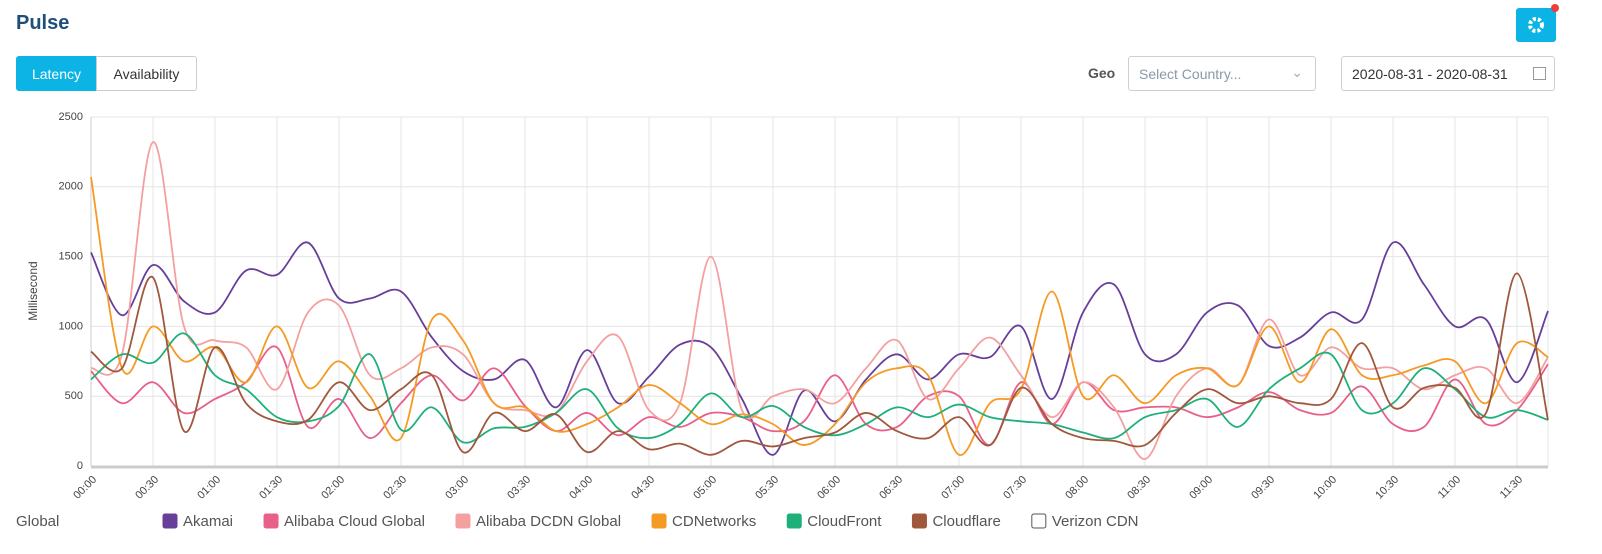 Image resolution: width=1602 pixels, height=554 pixels. What do you see at coordinates (1430, 74) in the screenshot?
I see `date-text: 2020-08-31 - 2020-08-31` at bounding box center [1430, 74].